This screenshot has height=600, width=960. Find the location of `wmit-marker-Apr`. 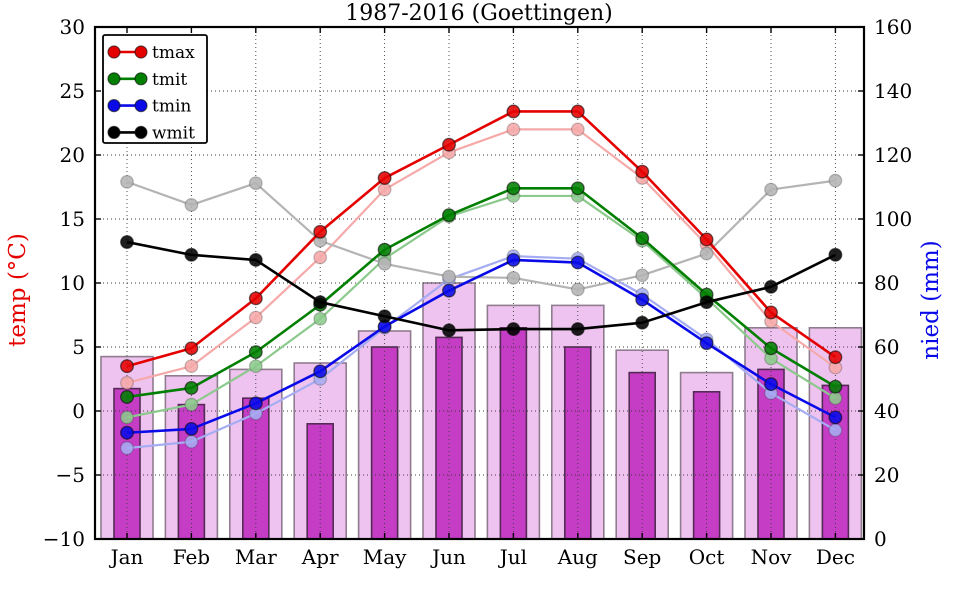

wmit-marker-Apr is located at coordinates (320, 302).